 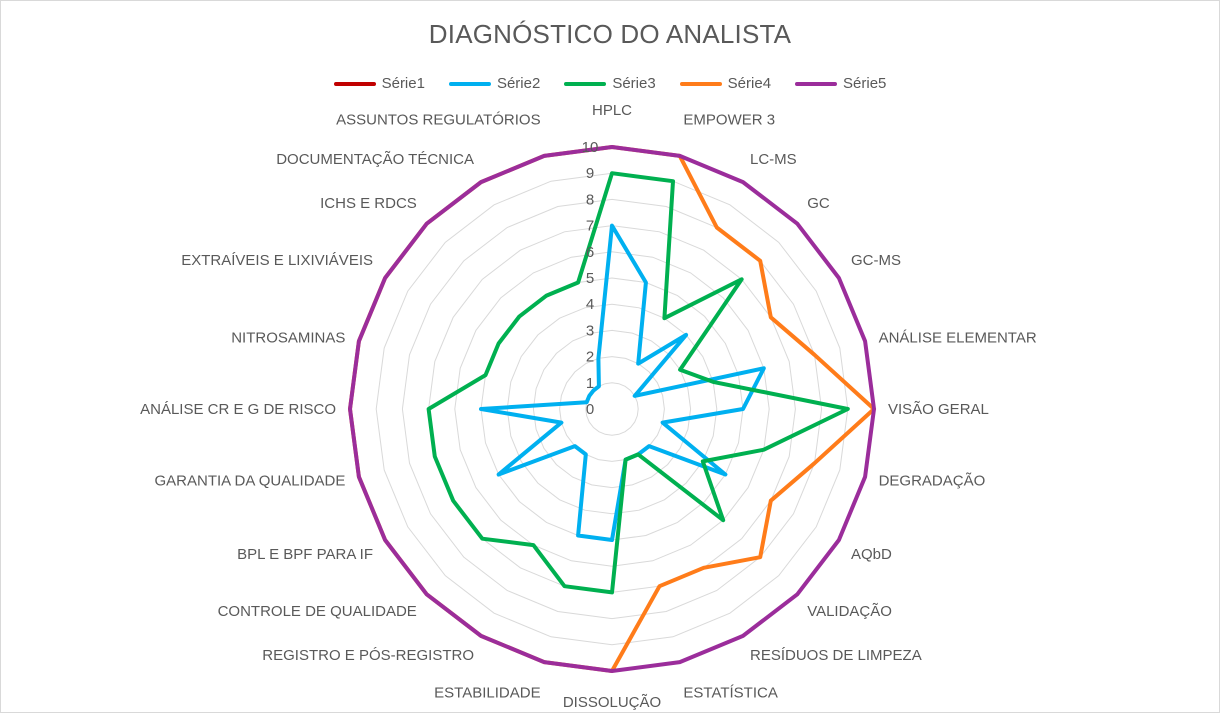 I want to click on category-label: ICHS E RDCS, so click(x=368, y=203).